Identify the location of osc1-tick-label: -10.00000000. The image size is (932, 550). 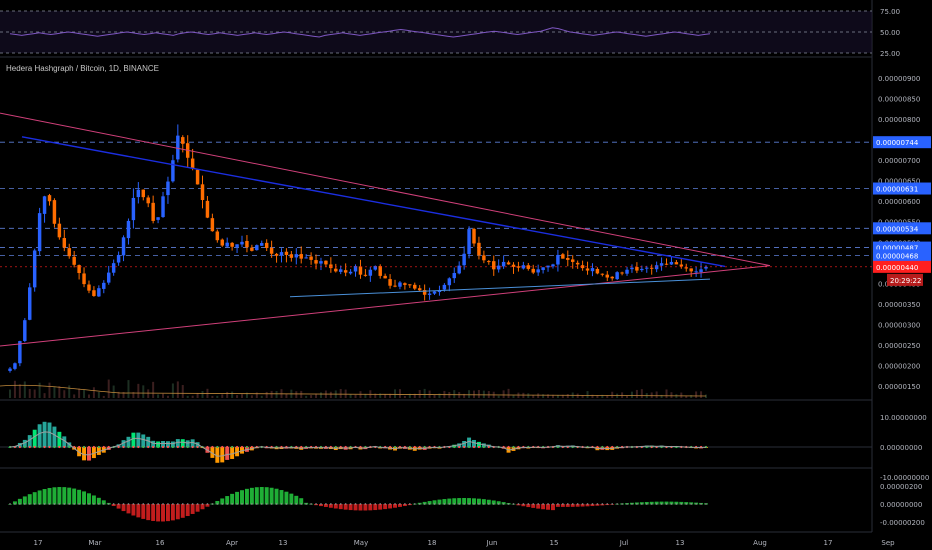
(904, 478).